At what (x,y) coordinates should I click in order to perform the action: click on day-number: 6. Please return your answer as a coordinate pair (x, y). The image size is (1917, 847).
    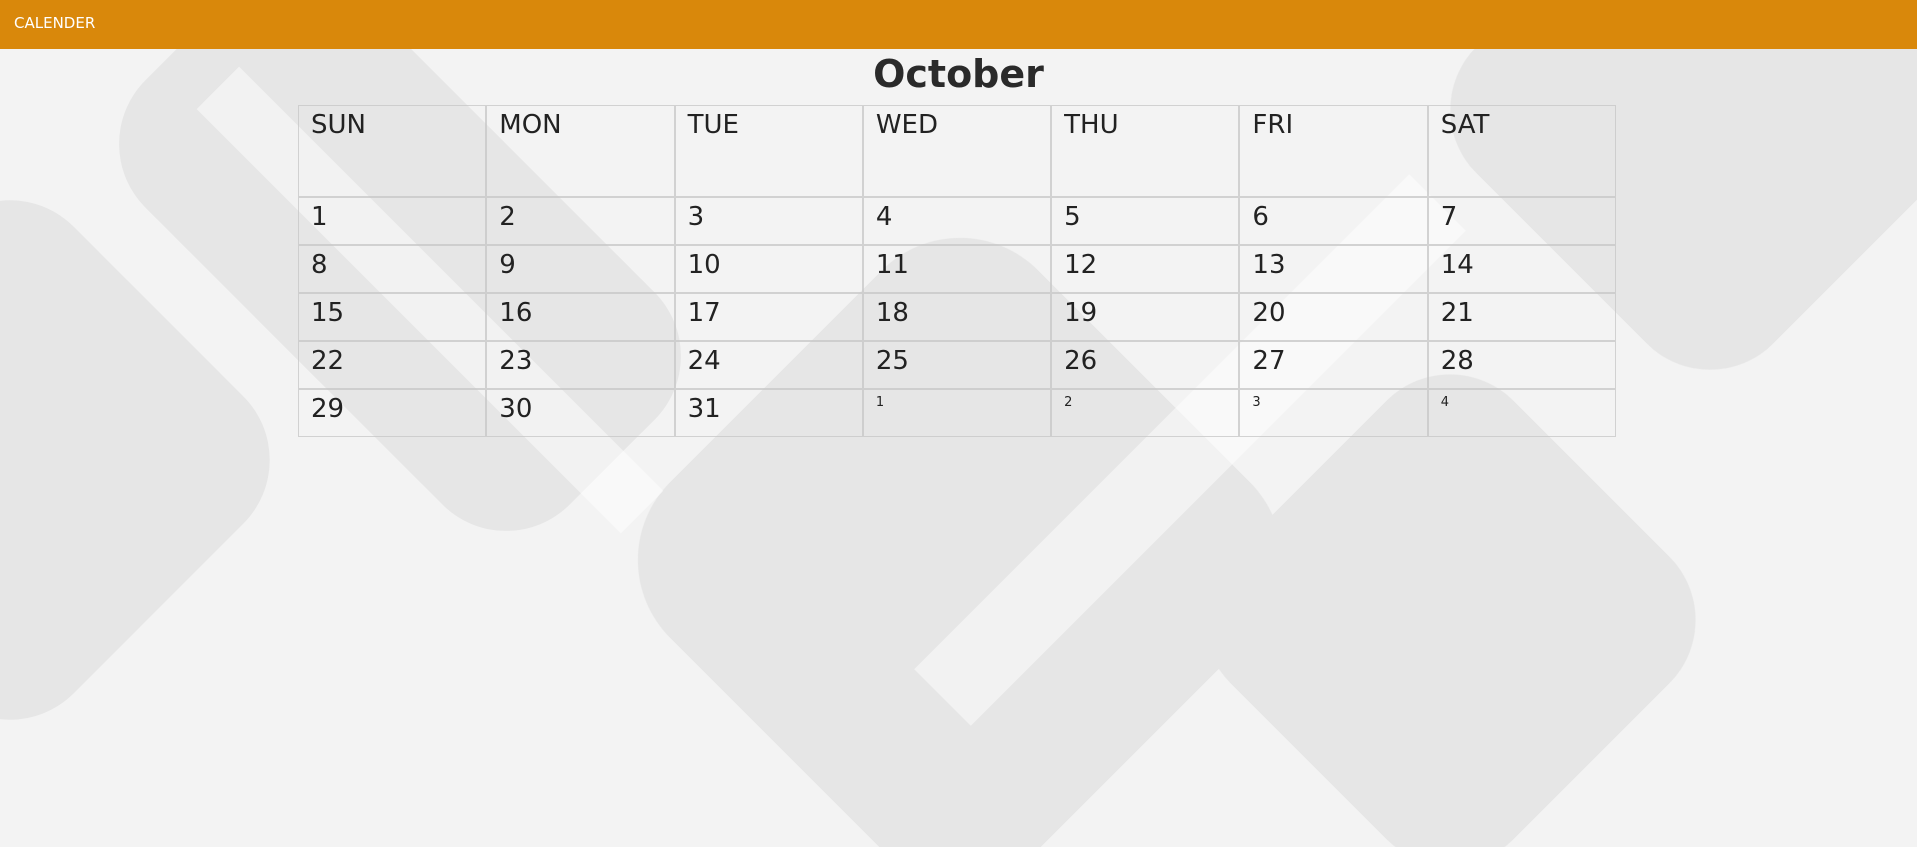
    Looking at the image, I should click on (1260, 217).